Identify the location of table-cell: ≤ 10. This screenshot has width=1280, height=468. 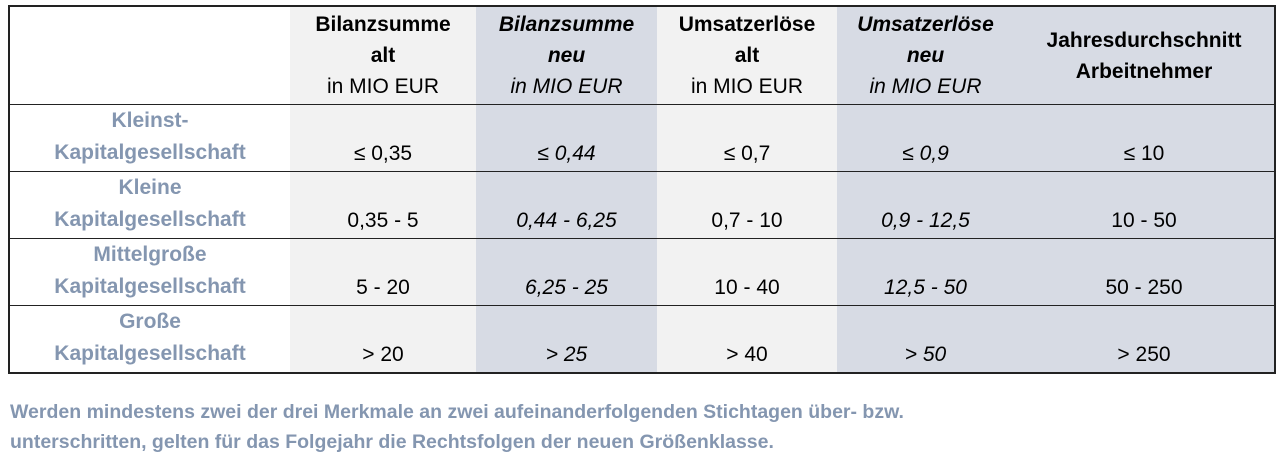
(1144, 138).